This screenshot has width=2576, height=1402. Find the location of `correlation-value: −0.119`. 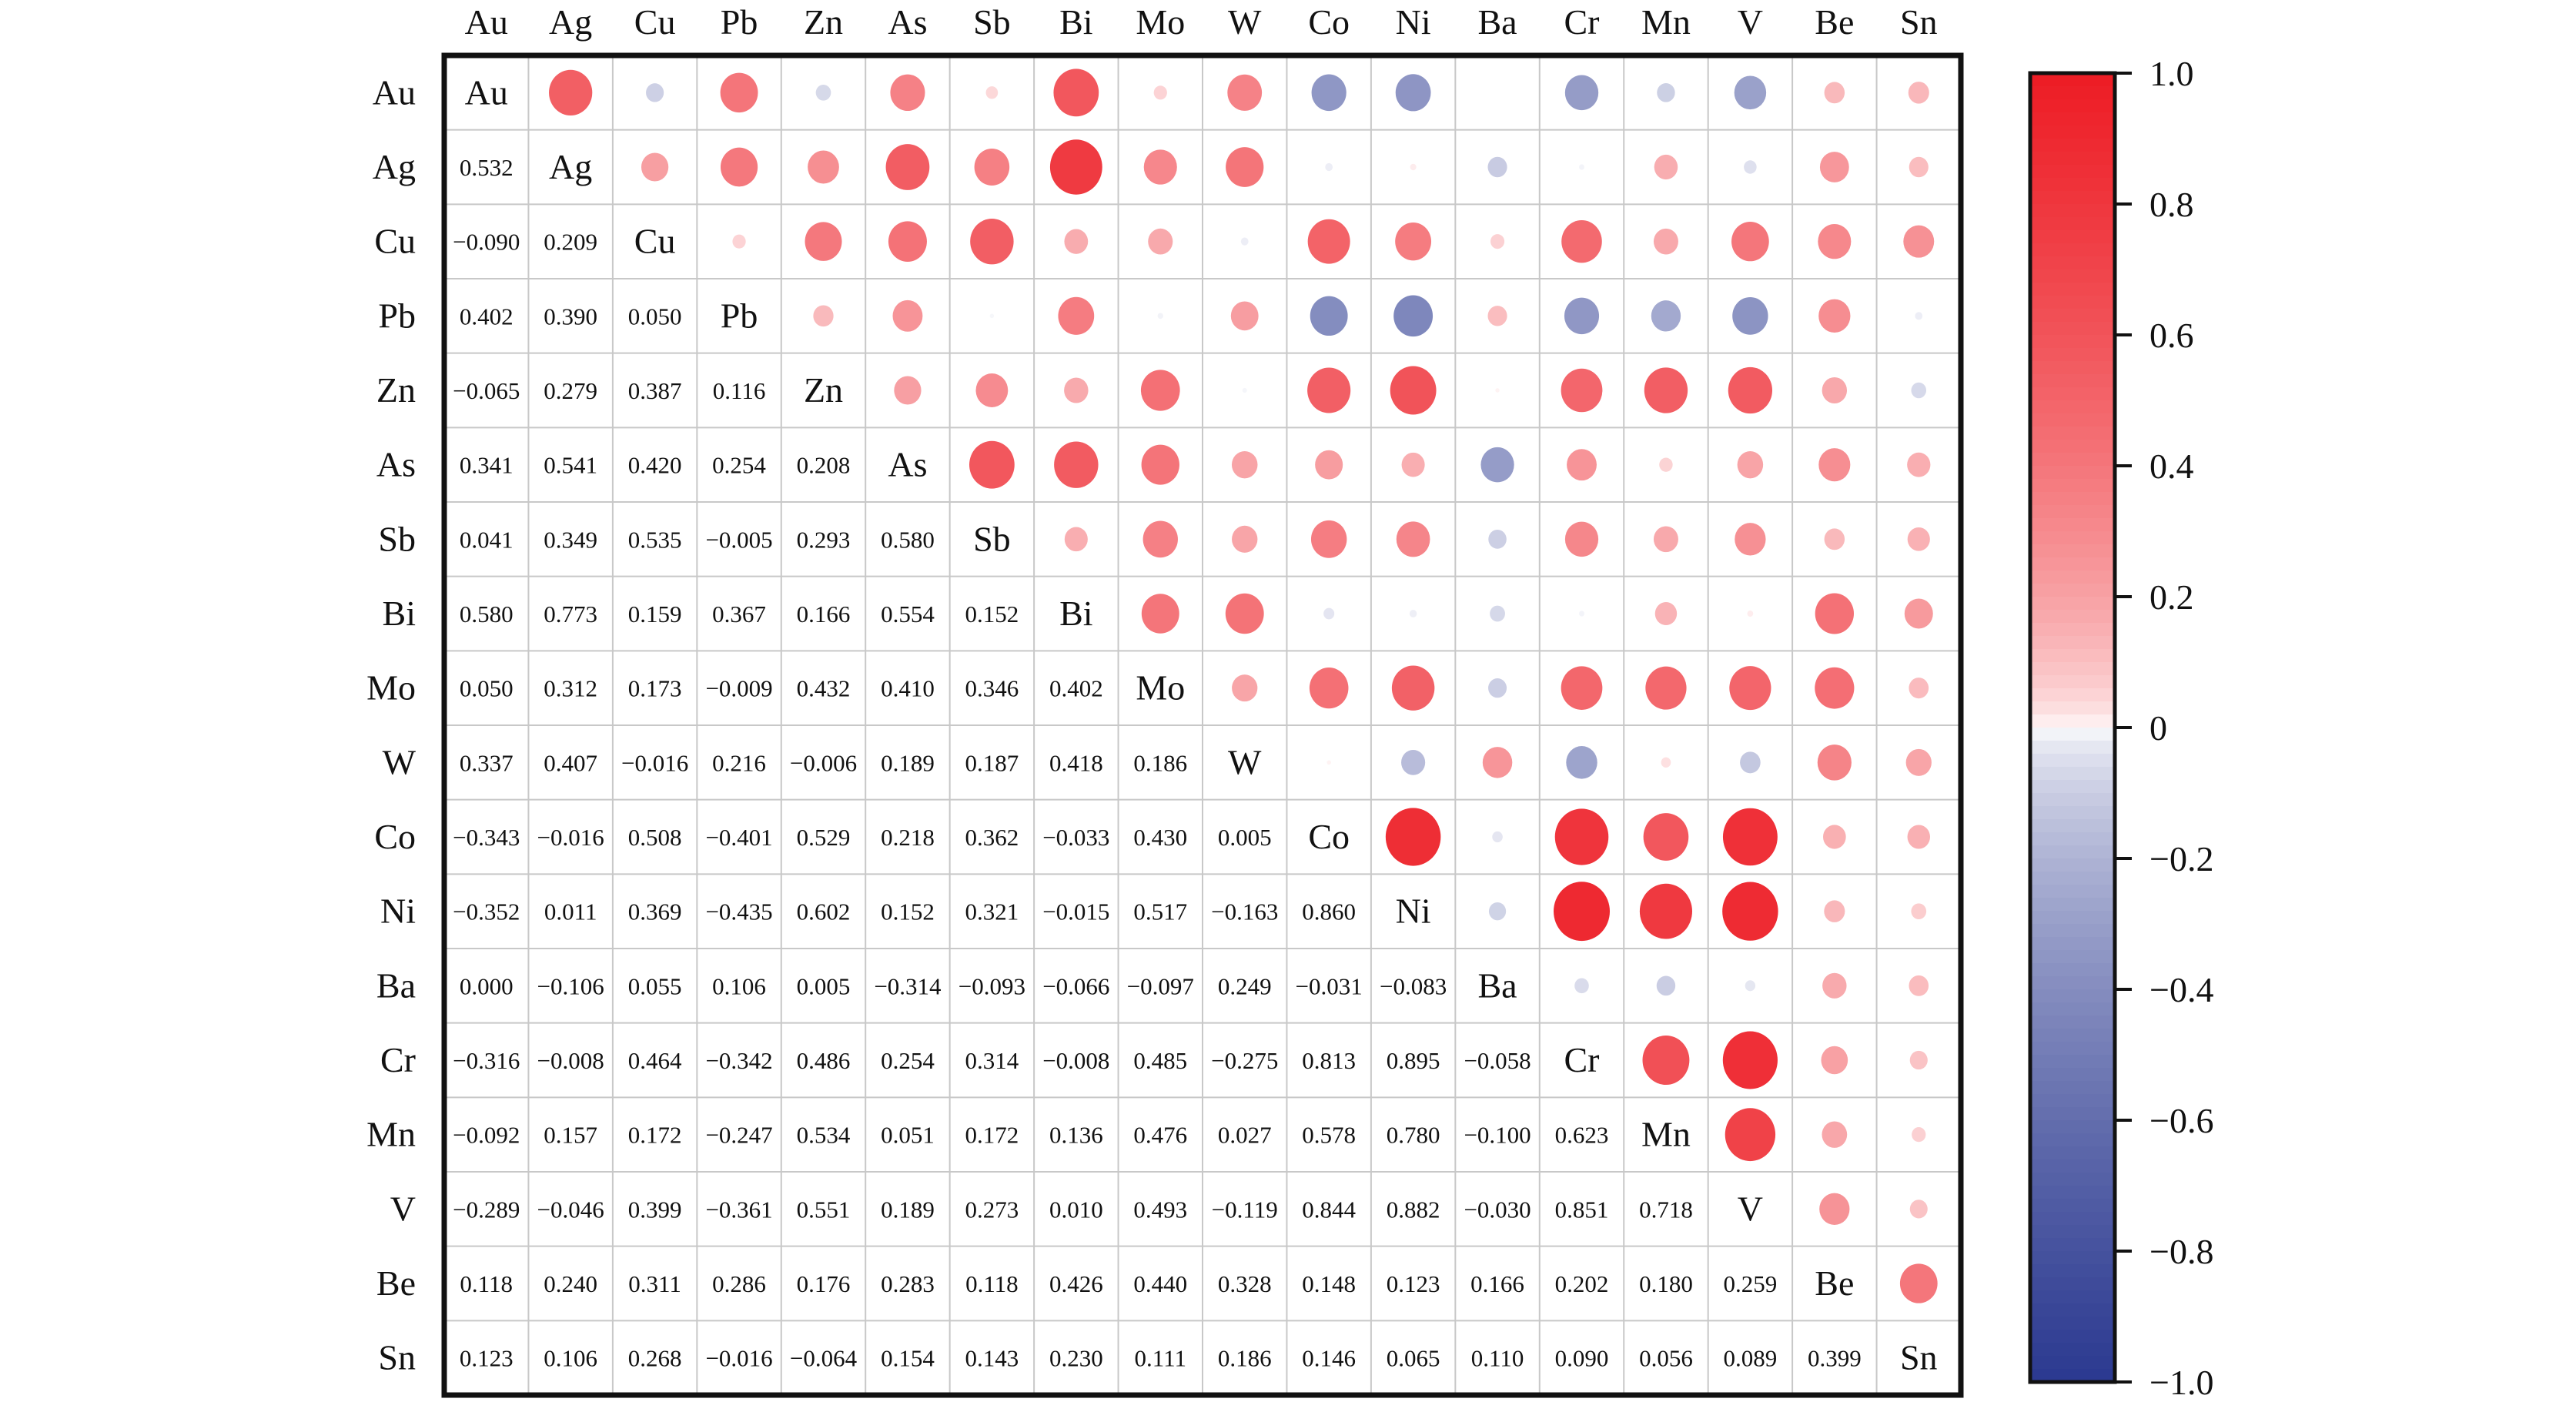

correlation-value: −0.119 is located at coordinates (1245, 1209).